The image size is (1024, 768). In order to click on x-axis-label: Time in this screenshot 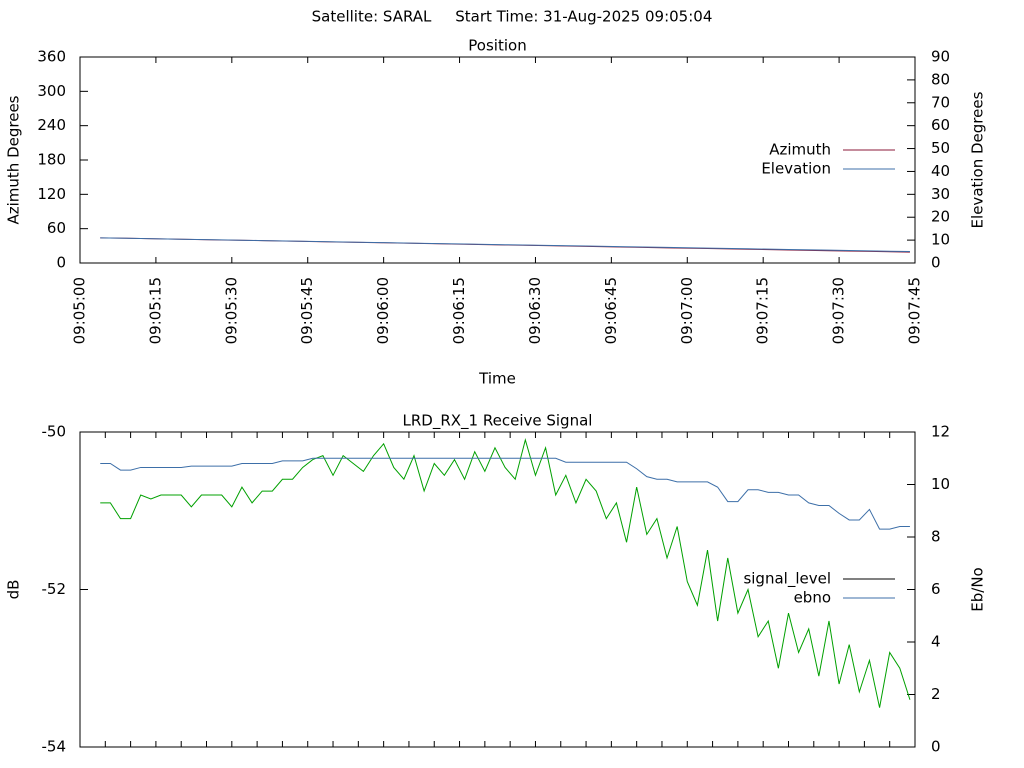, I will do `click(497, 379)`.